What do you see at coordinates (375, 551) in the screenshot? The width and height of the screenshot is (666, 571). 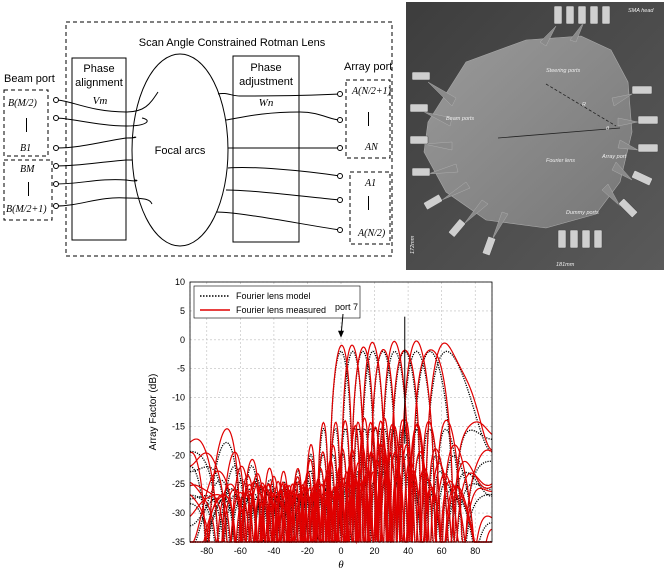 I see `x-tick-label: 20` at bounding box center [375, 551].